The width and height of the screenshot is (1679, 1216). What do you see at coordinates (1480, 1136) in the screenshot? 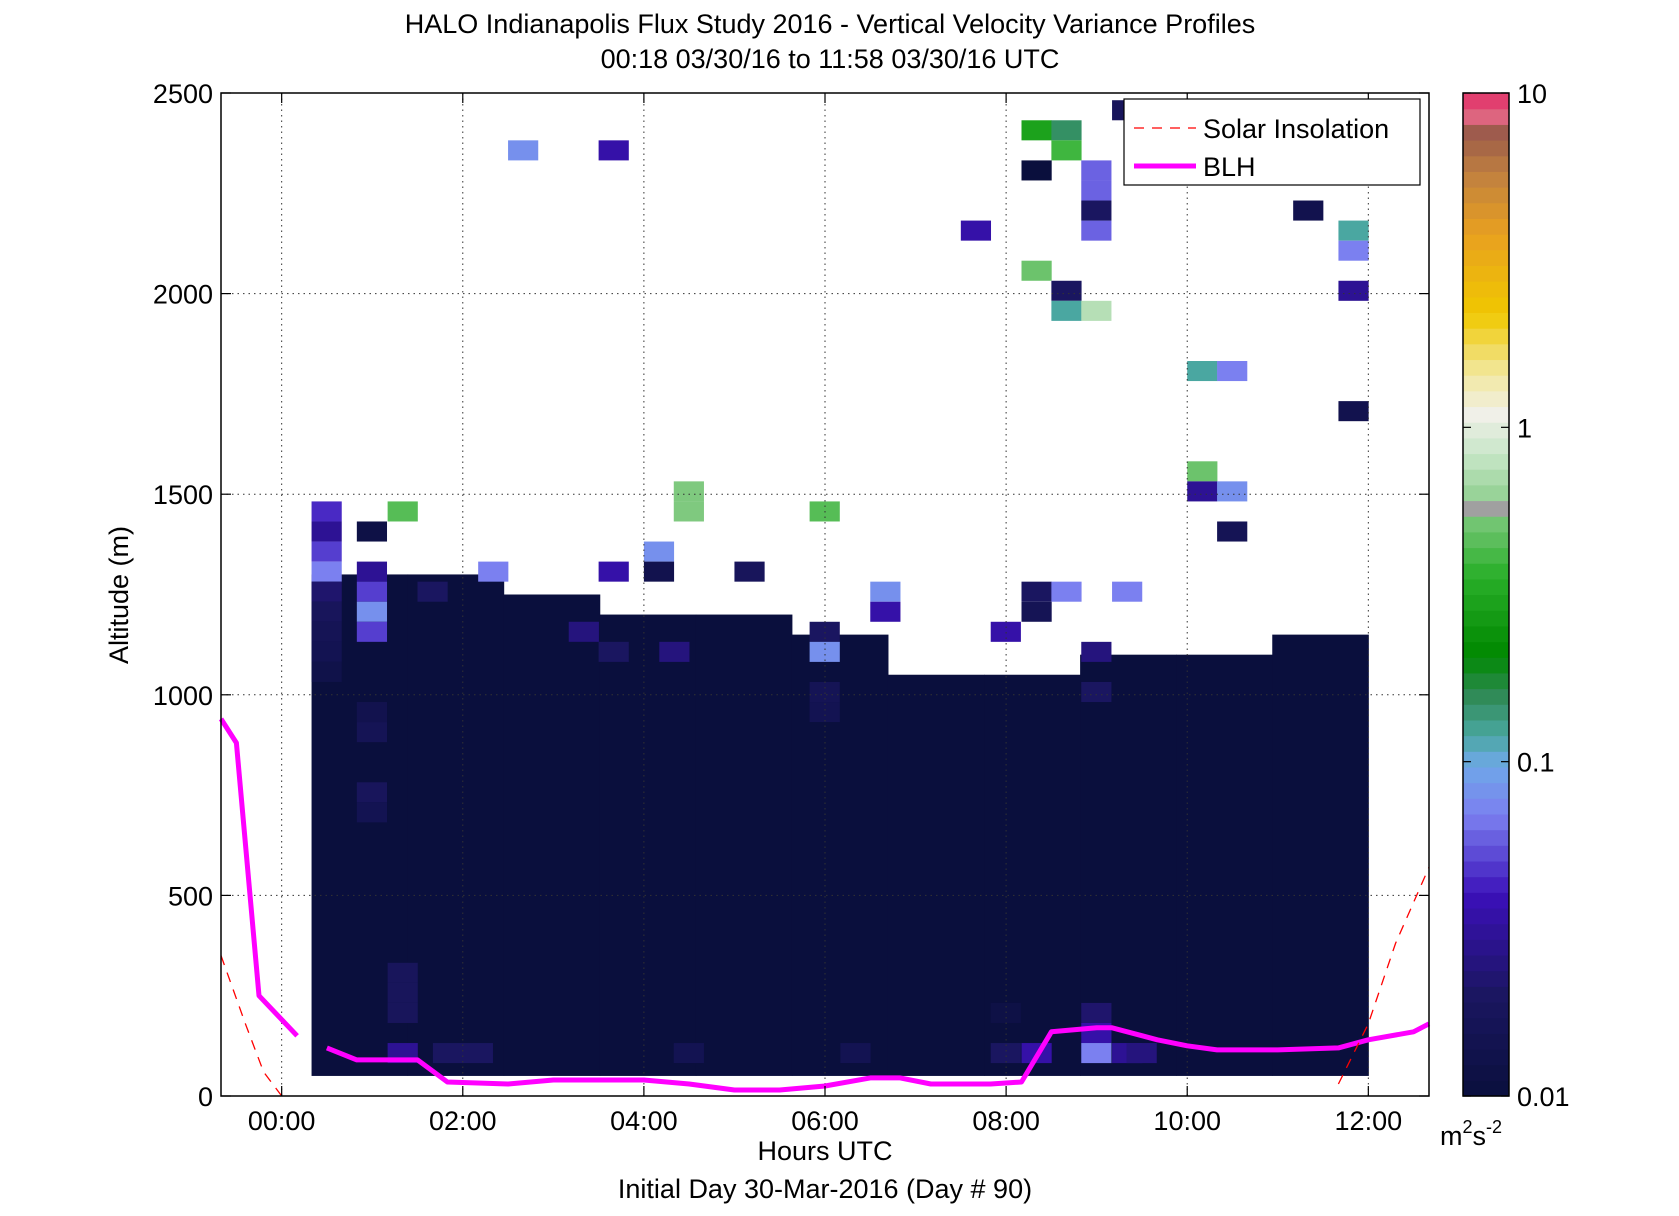
I see `colorbar-unit-mid: s` at bounding box center [1480, 1136].